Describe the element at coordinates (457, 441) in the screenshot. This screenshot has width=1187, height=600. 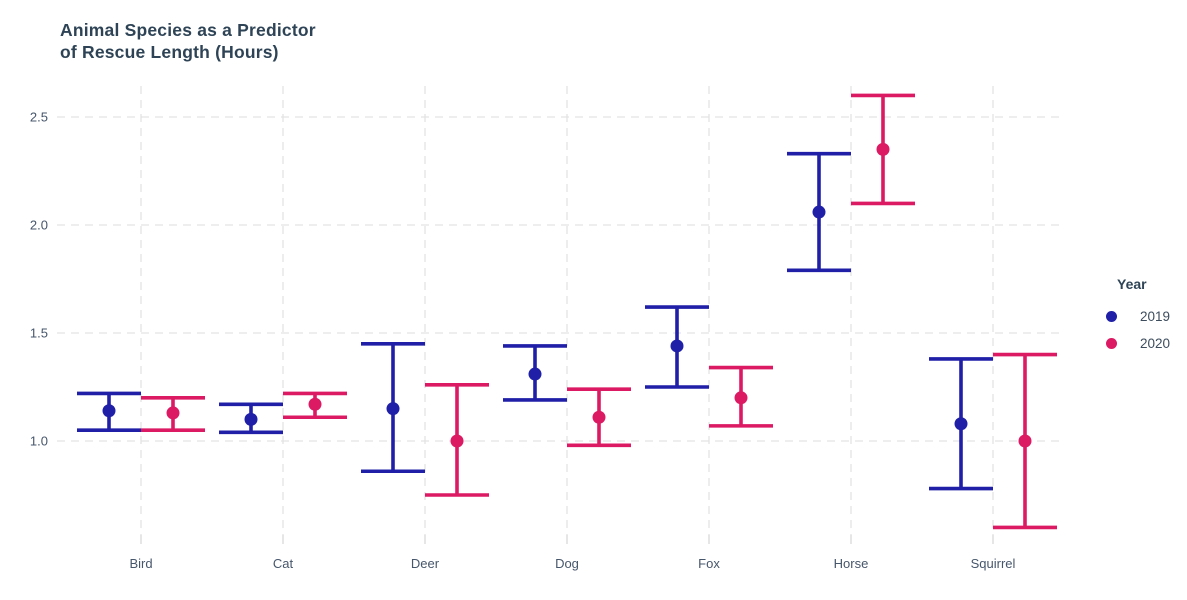
I see `point-2020-deer` at that location.